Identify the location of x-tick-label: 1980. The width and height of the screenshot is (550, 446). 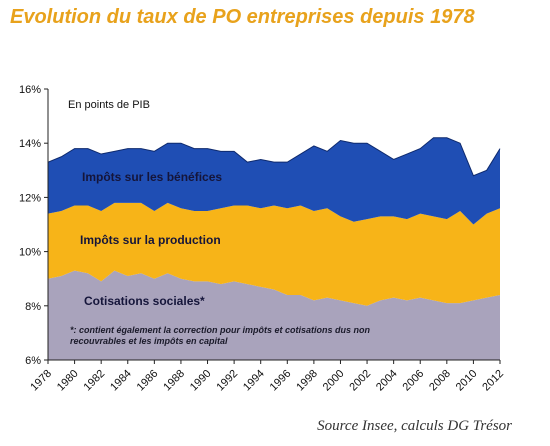
(68, 381).